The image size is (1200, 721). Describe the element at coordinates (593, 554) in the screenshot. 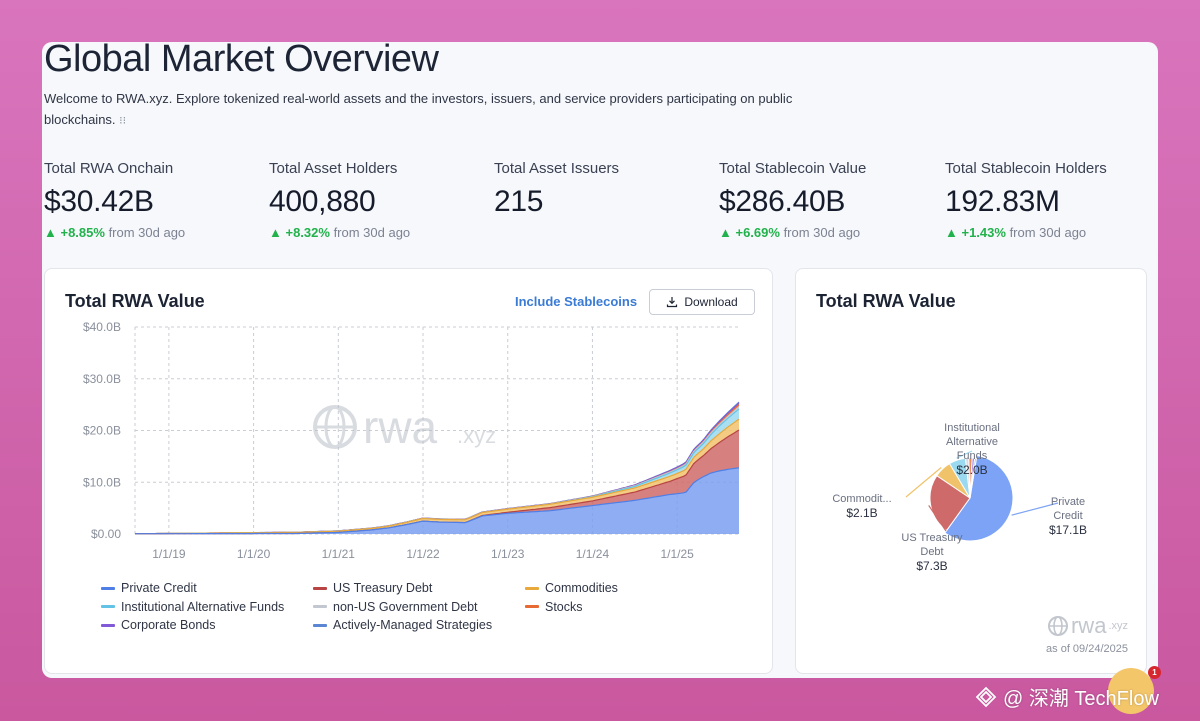

I see `x-tick-label: 1/1/24` at that location.